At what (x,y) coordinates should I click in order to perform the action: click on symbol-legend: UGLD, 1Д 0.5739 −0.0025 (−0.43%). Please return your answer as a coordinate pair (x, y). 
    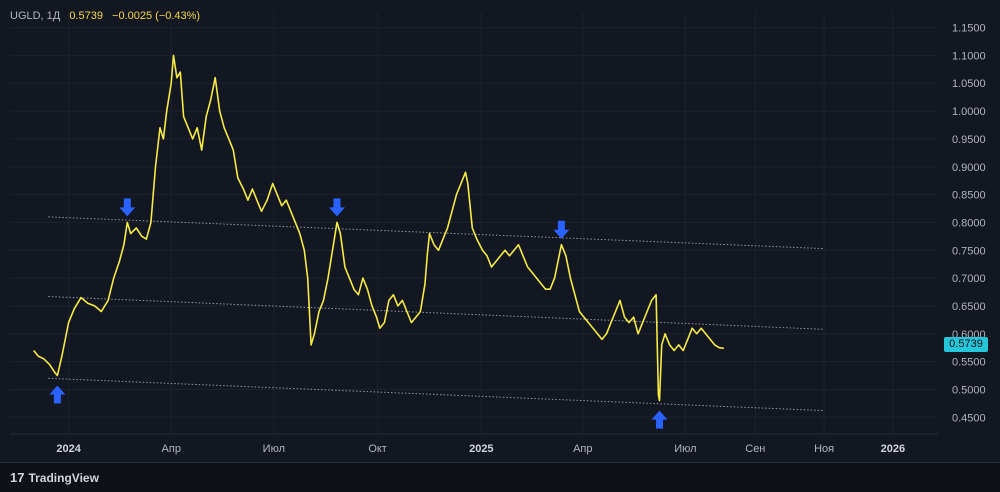
    Looking at the image, I should click on (105, 16).